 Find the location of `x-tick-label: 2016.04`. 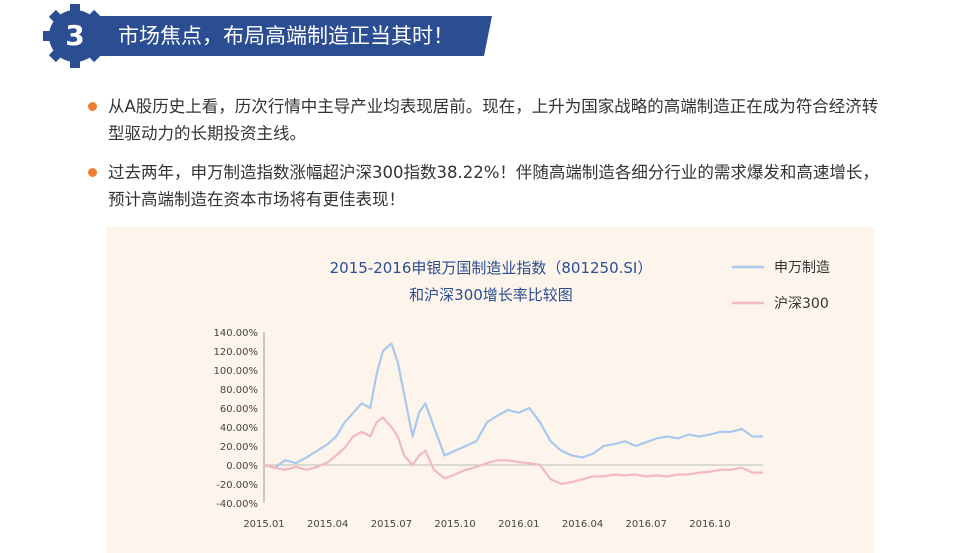

x-tick-label: 2016.04 is located at coordinates (582, 524).